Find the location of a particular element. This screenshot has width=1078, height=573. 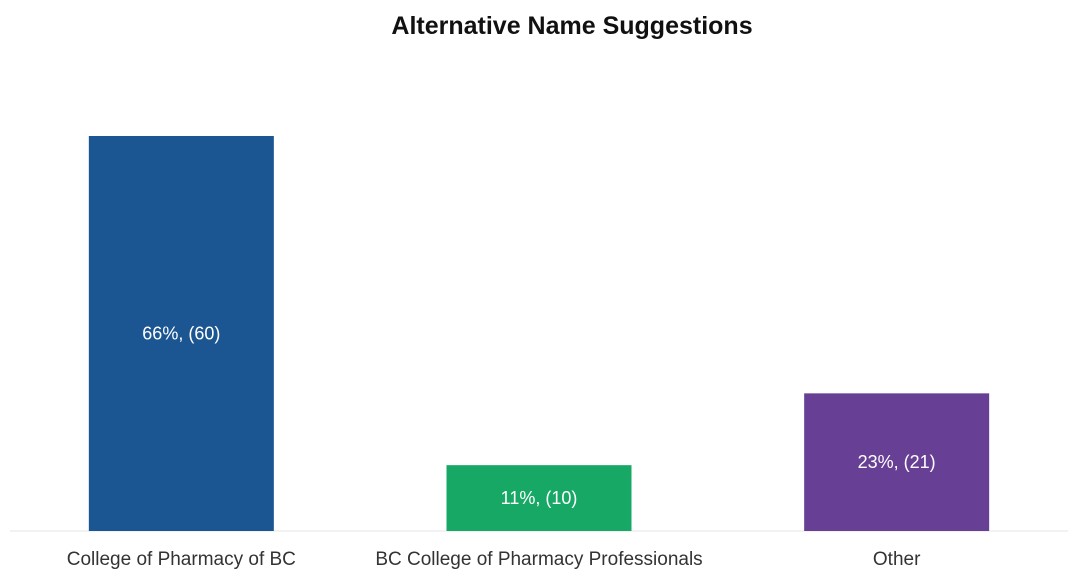

bar-college-of-pharmacy-of-bc is located at coordinates (181, 333).